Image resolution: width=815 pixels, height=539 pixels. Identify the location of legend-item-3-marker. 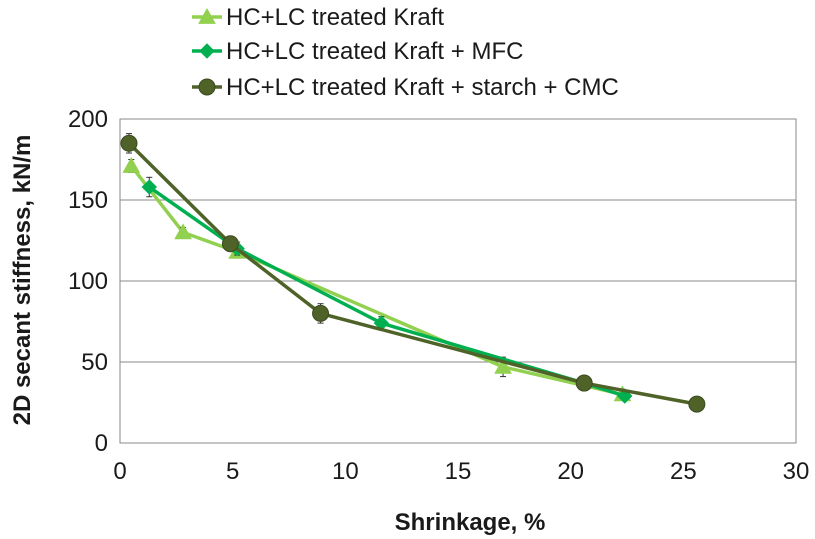
(207, 87).